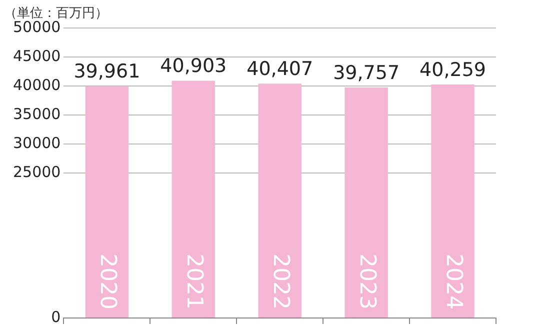 The height and width of the screenshot is (330, 540). What do you see at coordinates (37, 171) in the screenshot?
I see `y-tick-label: 25000` at bounding box center [37, 171].